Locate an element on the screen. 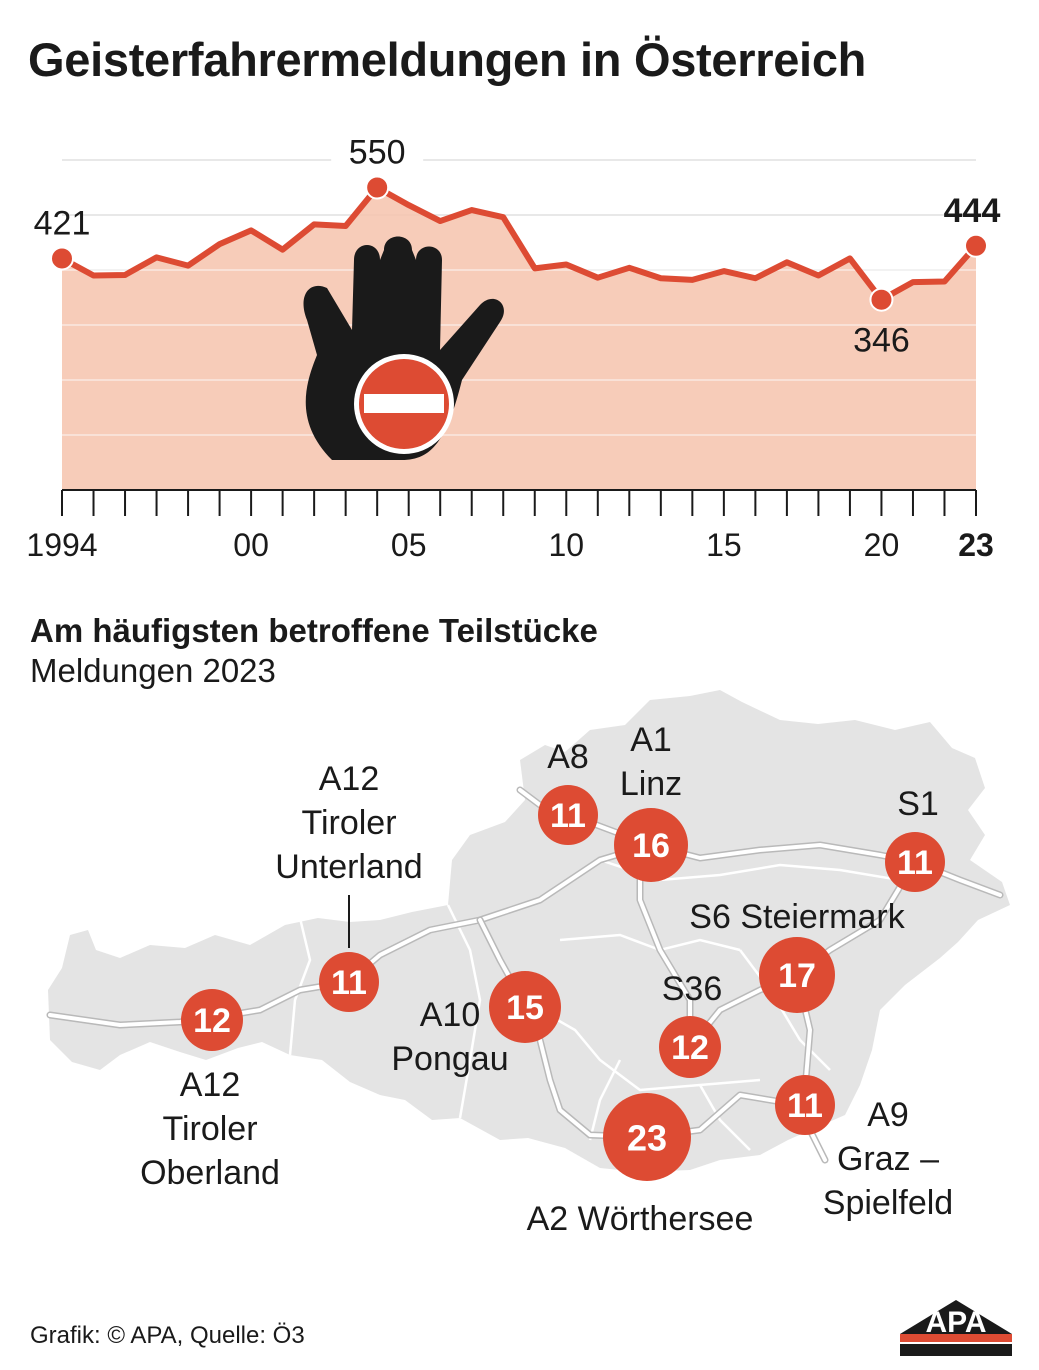  bubble-value: 17 is located at coordinates (797, 976).